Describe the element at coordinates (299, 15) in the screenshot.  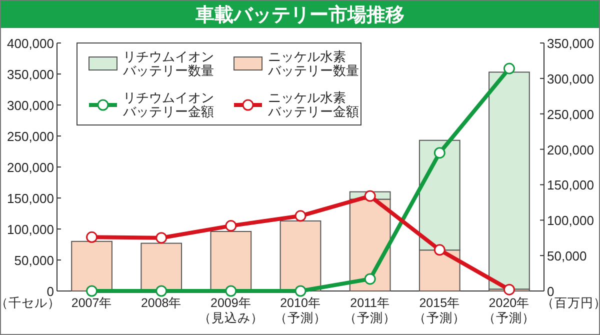
I see `chart-title: 車載バッテリー市場推移` at that location.